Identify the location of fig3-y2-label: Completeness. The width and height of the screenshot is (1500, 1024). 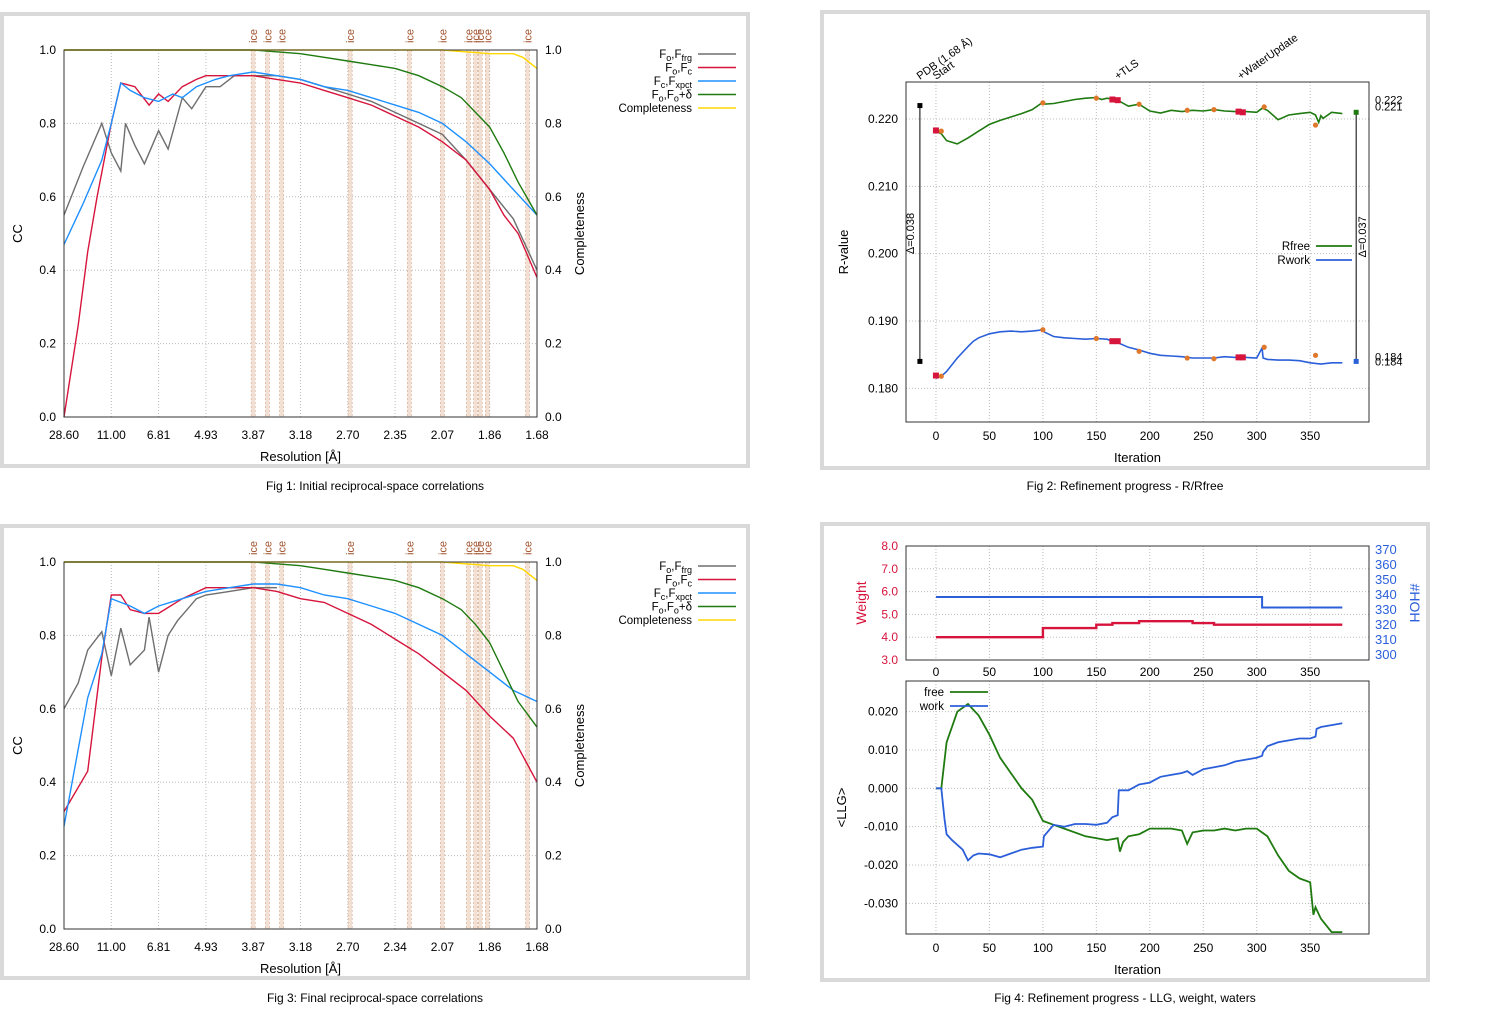
(579, 745).